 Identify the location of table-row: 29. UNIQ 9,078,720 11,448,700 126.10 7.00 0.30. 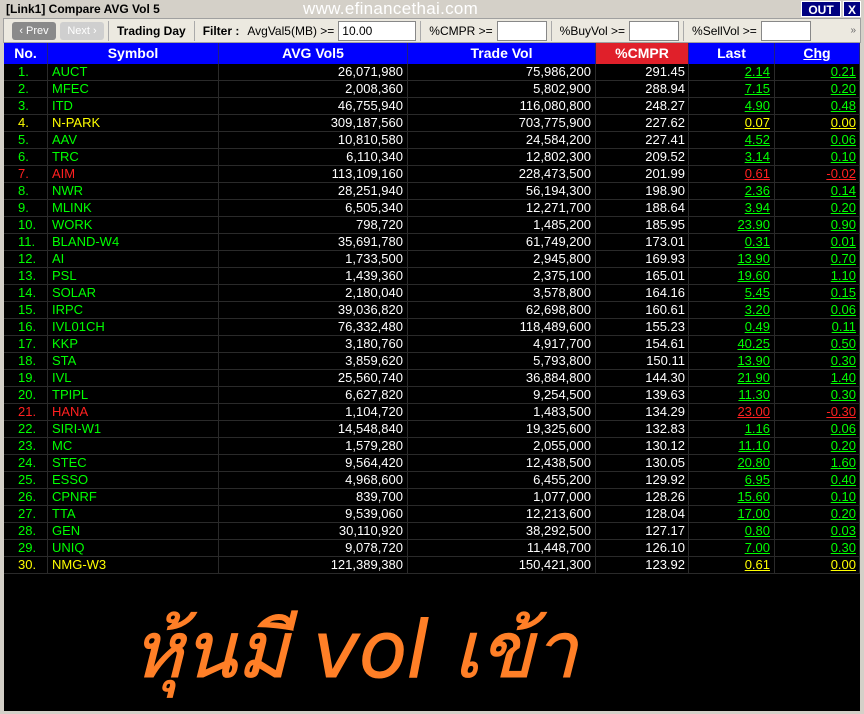
(432, 548).